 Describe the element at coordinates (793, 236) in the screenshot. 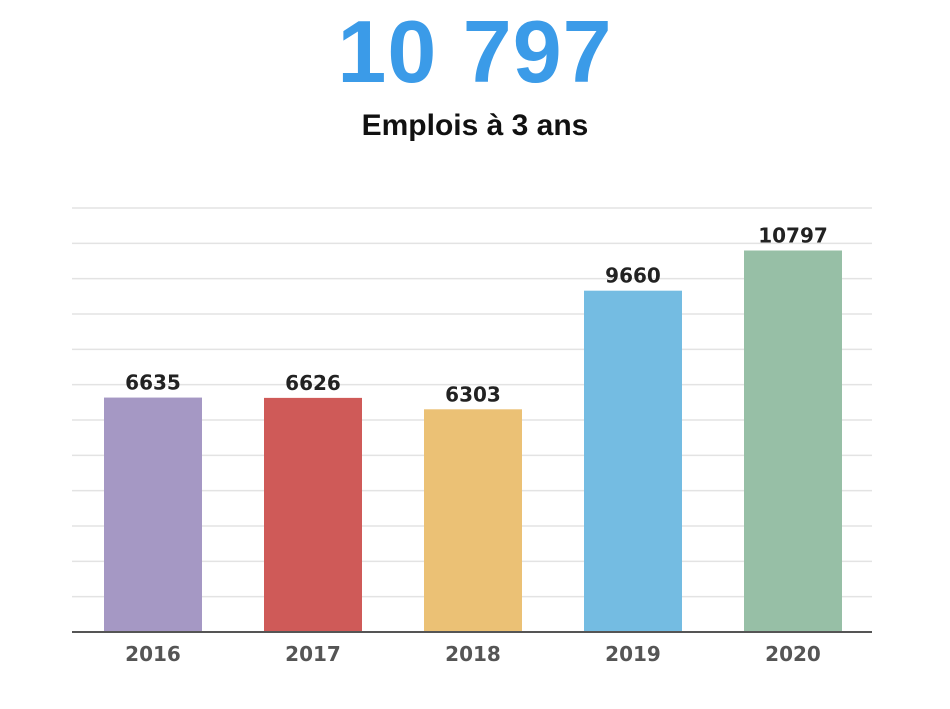

I see `bar-value-label-2020: 10797` at that location.